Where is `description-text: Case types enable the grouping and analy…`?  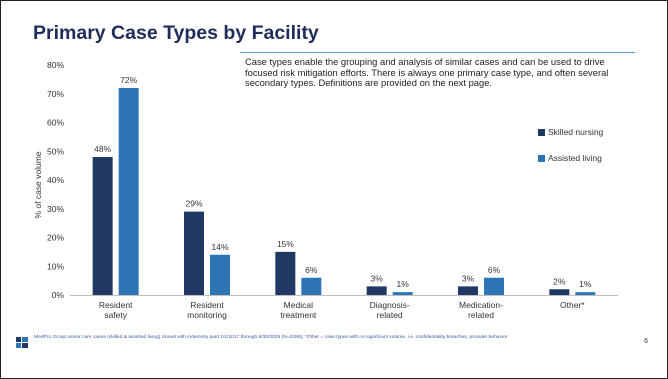
description-text: Case types enable the grouping and analy… is located at coordinates (427, 72).